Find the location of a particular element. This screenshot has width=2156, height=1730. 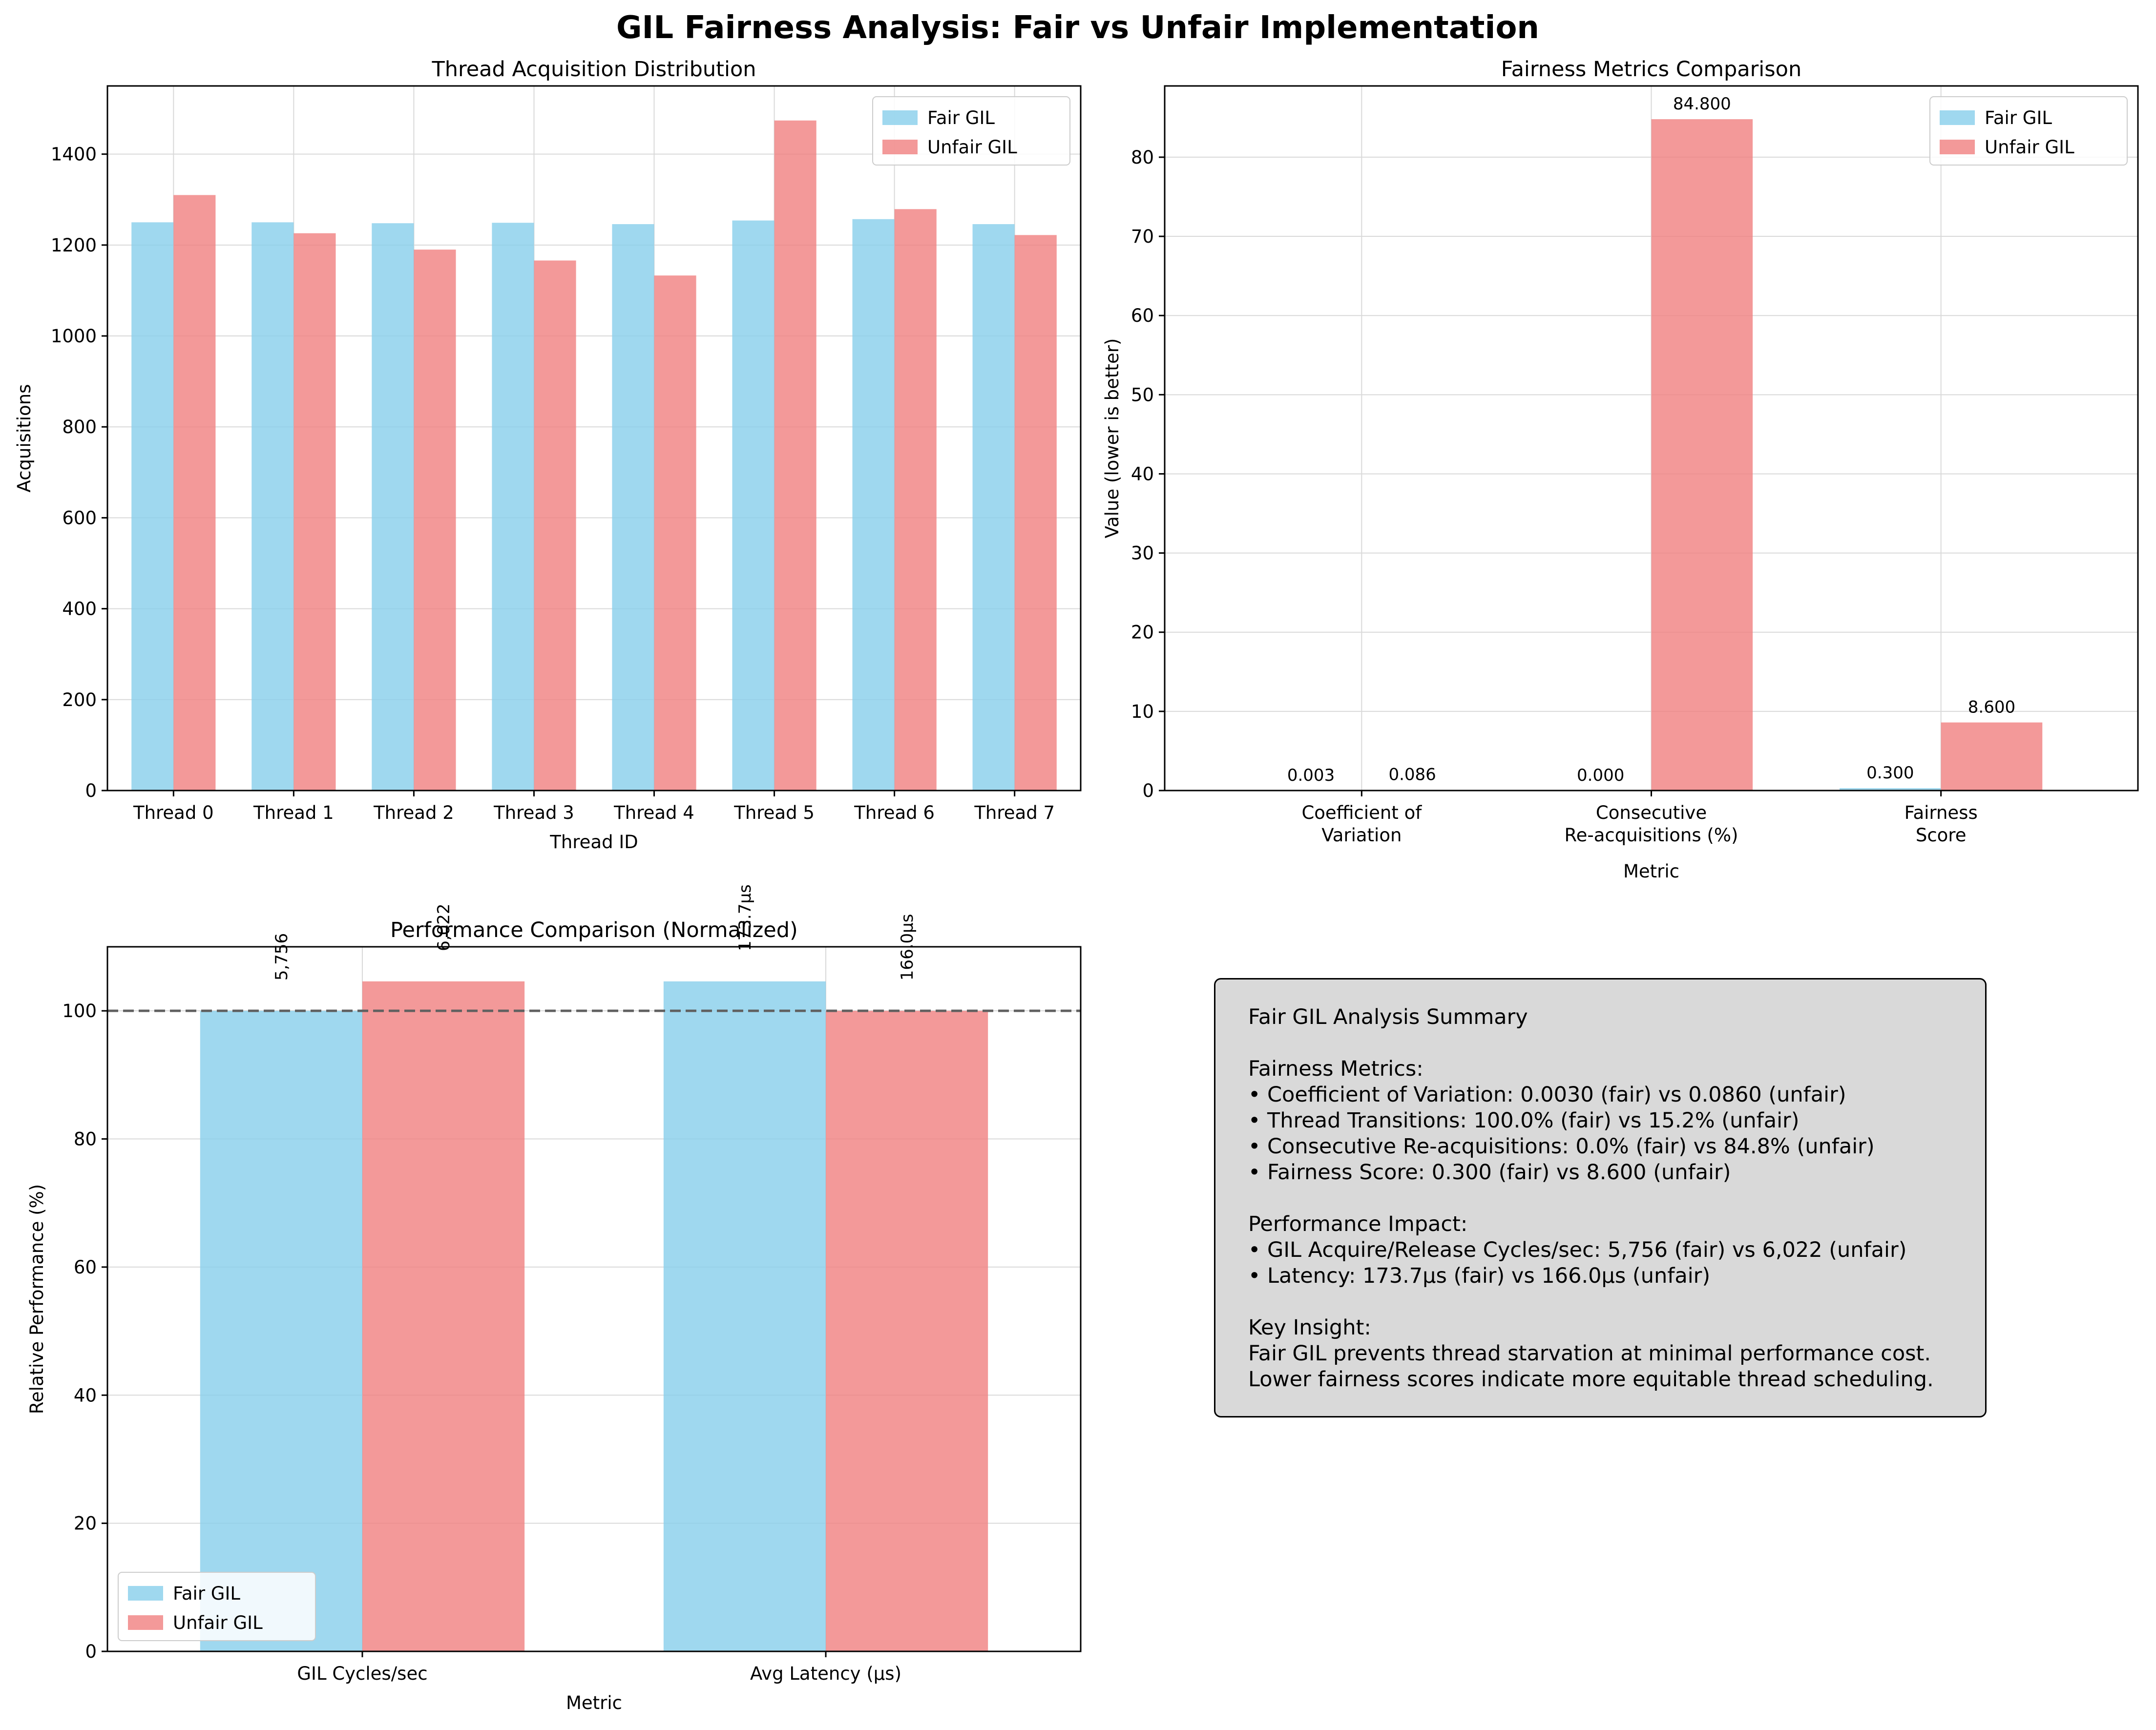

data-label: 8.600 is located at coordinates (1991, 707).